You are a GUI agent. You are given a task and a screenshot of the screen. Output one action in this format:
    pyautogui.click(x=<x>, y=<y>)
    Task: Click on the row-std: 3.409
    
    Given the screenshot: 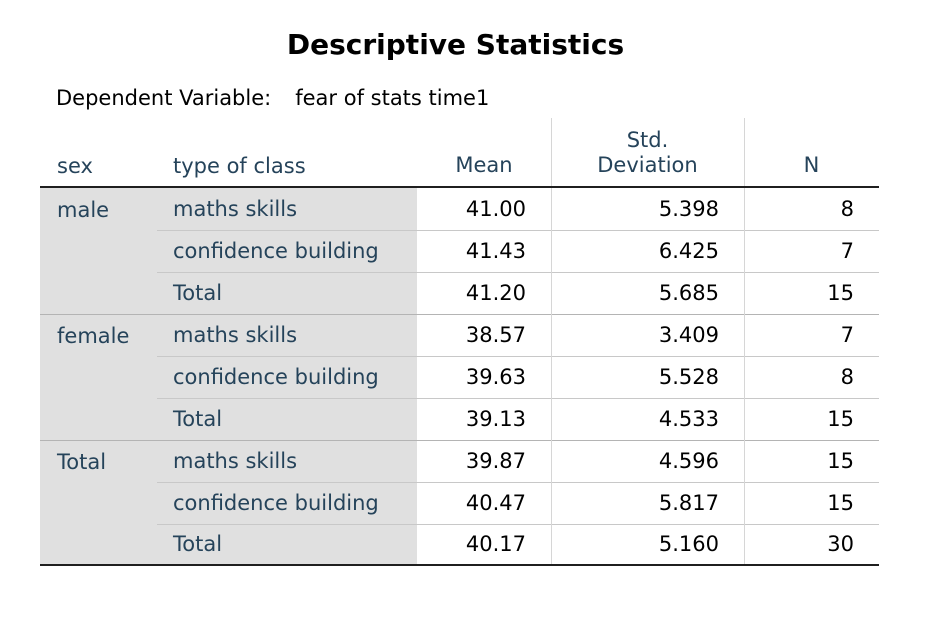 What is the action you would take?
    pyautogui.click(x=688, y=335)
    